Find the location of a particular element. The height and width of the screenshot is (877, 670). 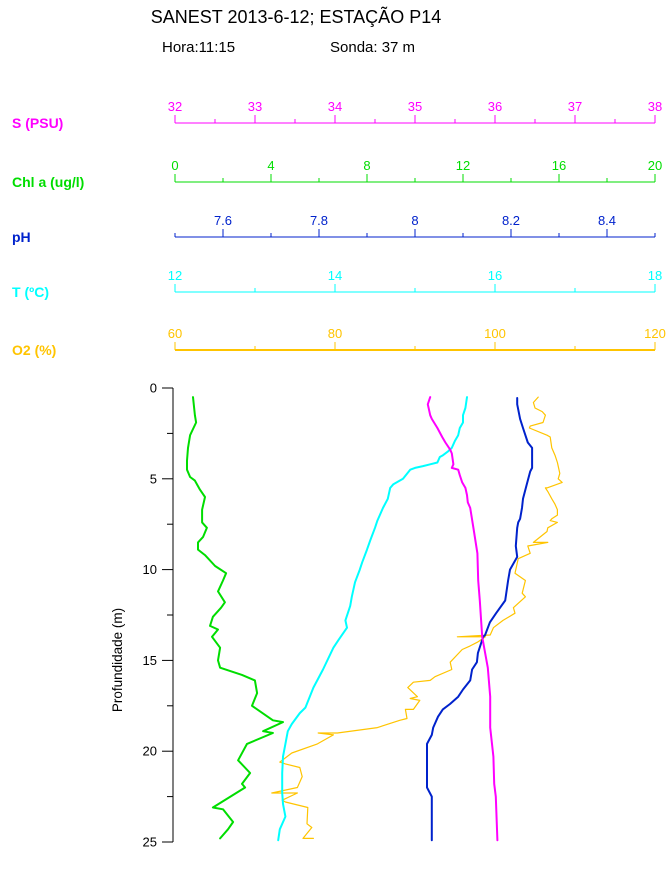

depth-tick-label: 15 is located at coordinates (150, 660).